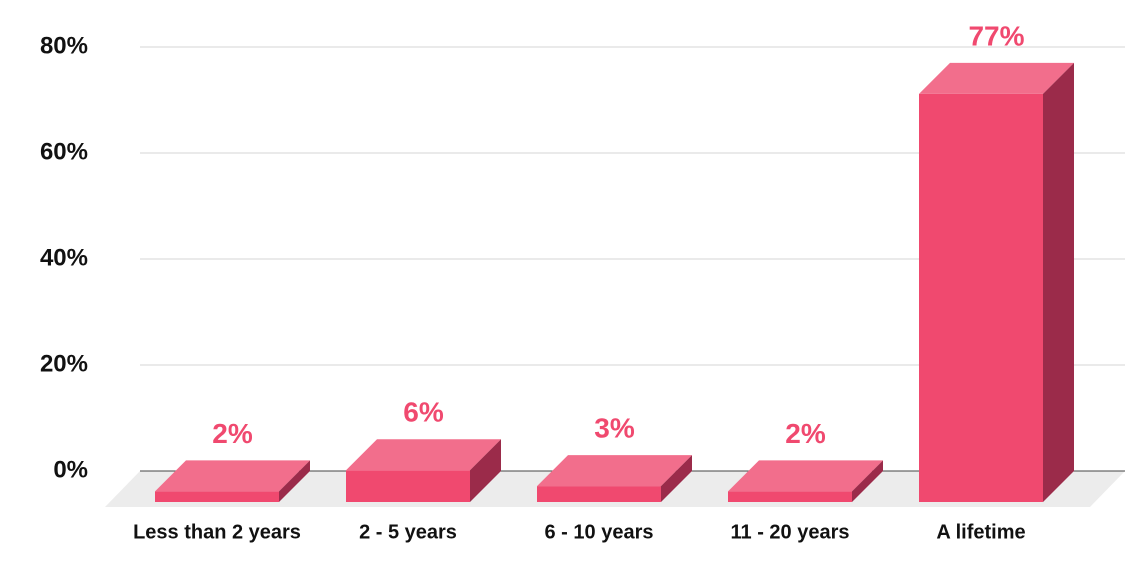 The width and height of the screenshot is (1137, 572). I want to click on y-tick-label: 40%, so click(64, 257).